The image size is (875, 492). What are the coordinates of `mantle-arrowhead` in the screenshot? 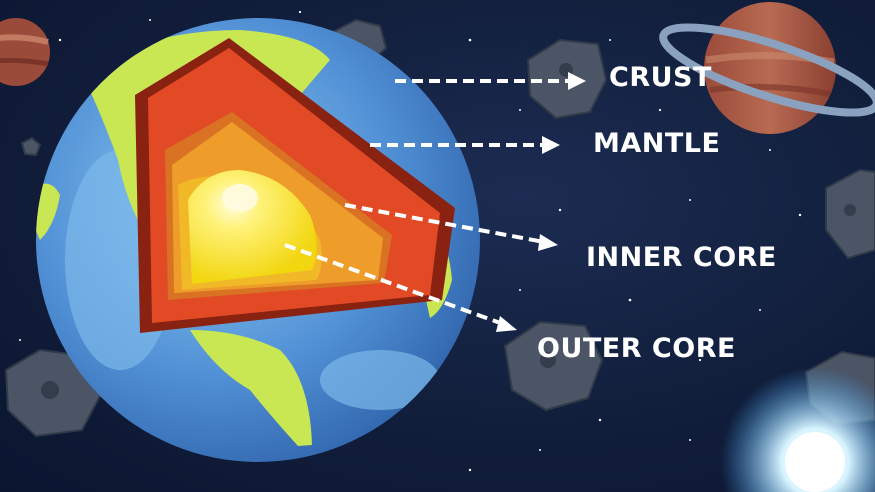 It's located at (551, 145).